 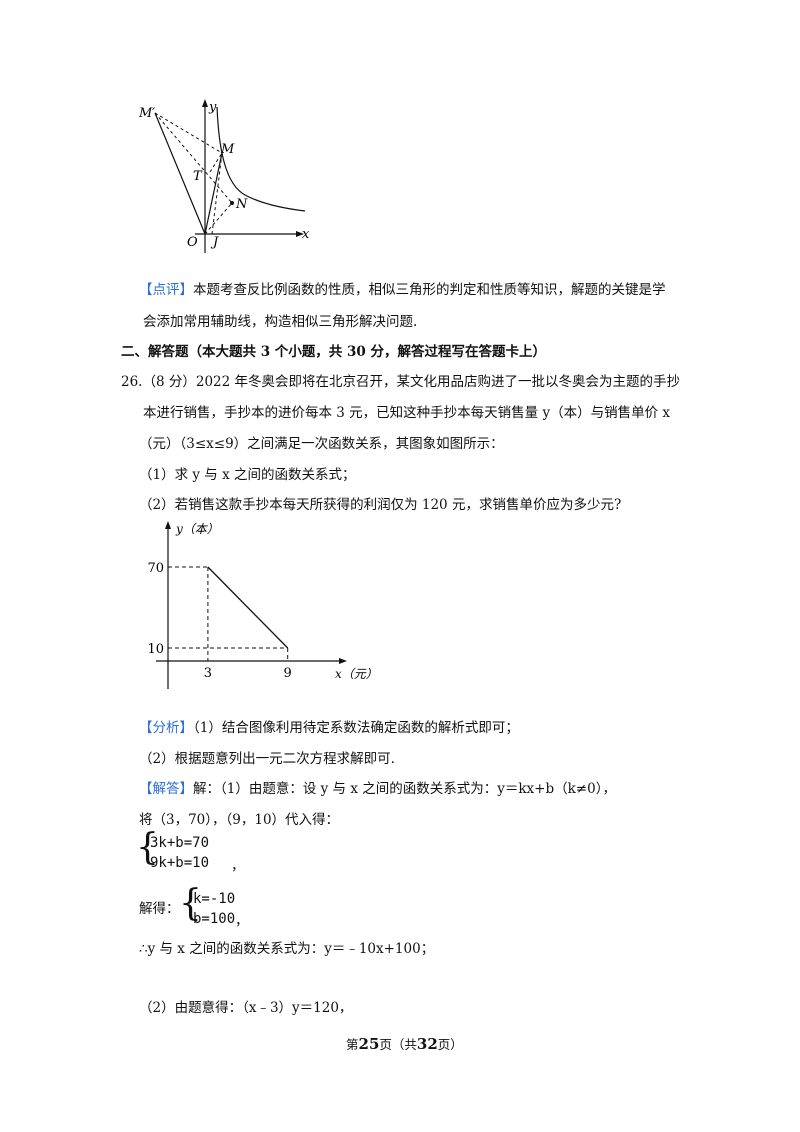 What do you see at coordinates (218, 218) in the screenshot?
I see `dashed-o-n` at bounding box center [218, 218].